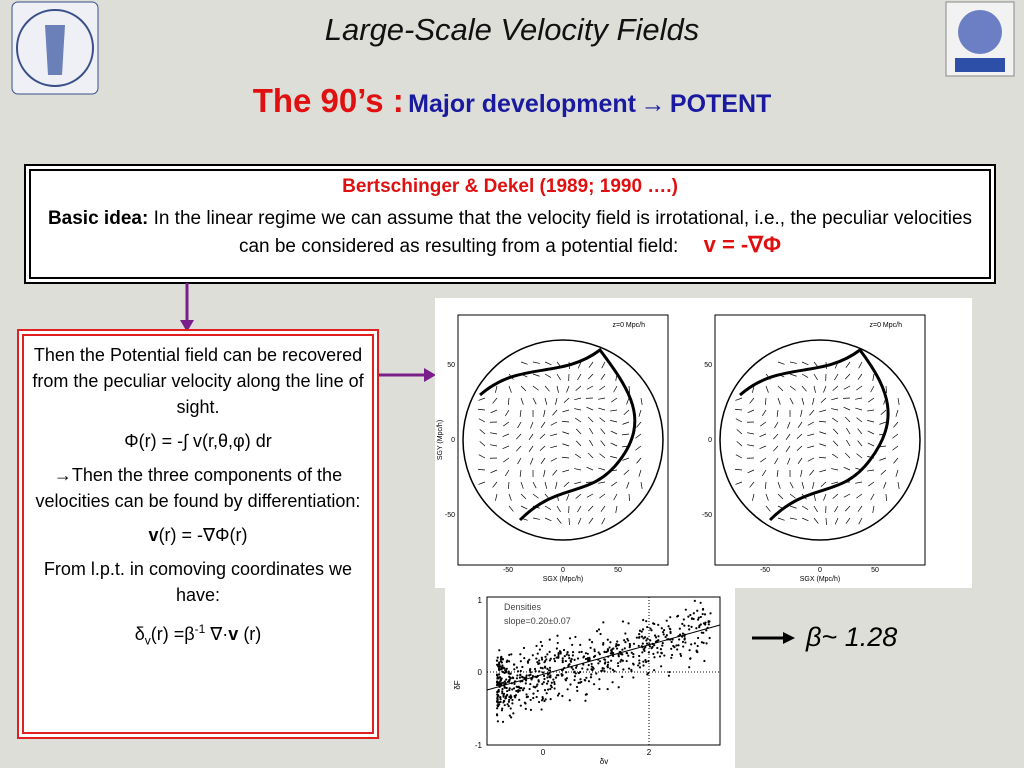  What do you see at coordinates (765, 570) in the screenshot?
I see `map-xtick: -50` at bounding box center [765, 570].